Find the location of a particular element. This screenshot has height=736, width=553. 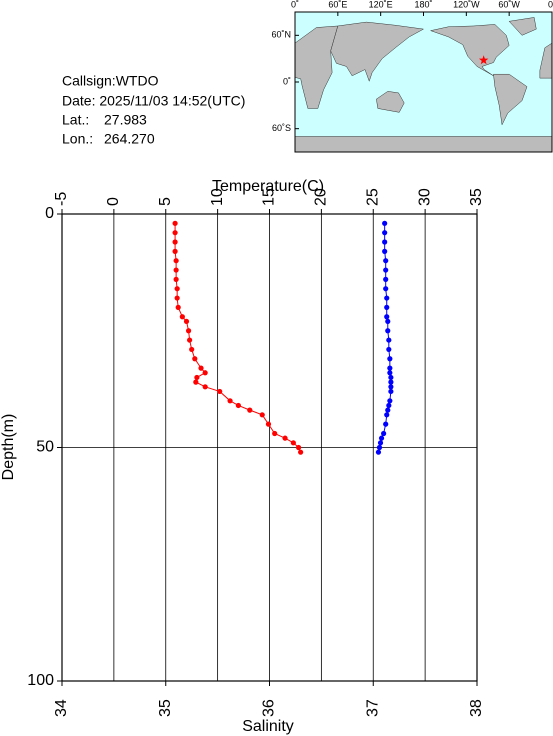

y-tick-label: 100 is located at coordinates (40, 680).